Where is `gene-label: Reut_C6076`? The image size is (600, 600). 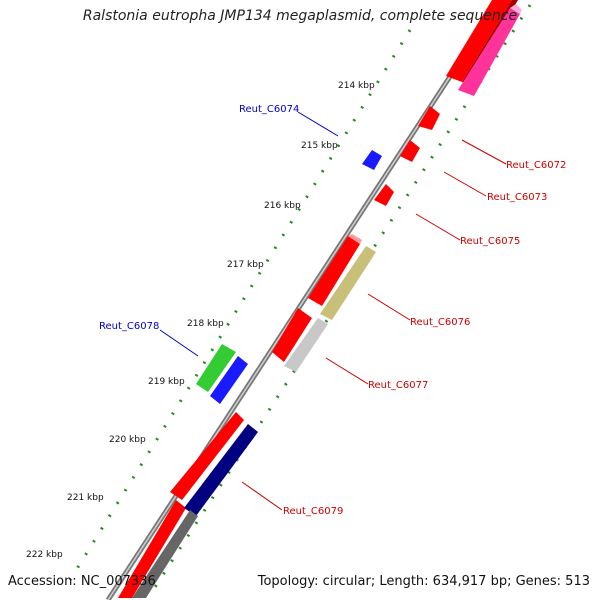 gene-label: Reut_C6076 is located at coordinates (440, 322).